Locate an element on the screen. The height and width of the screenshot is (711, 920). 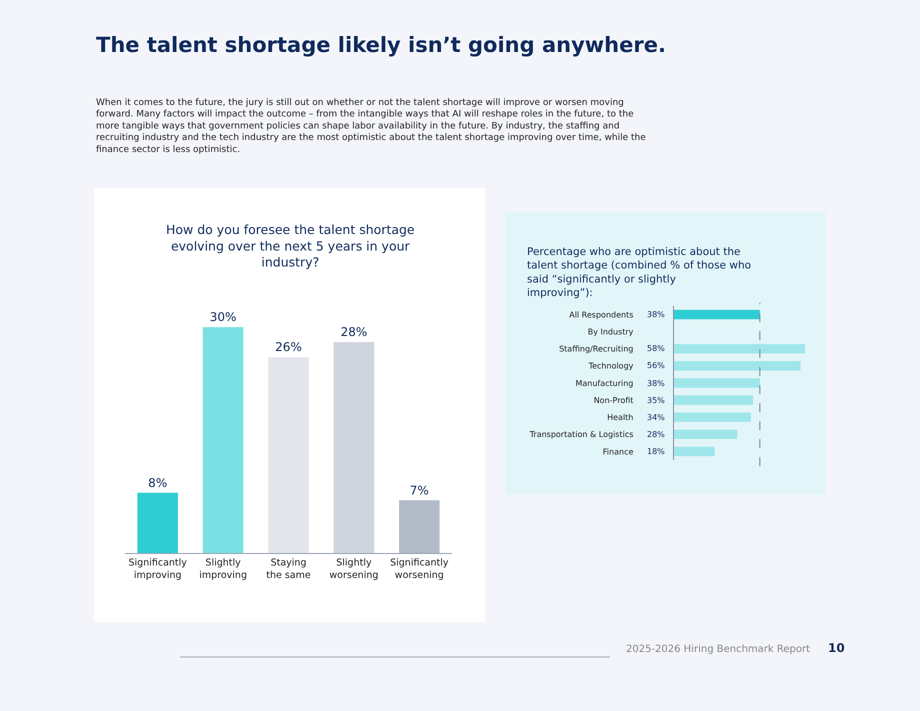
y-tick-label: Technology is located at coordinates (611, 366).